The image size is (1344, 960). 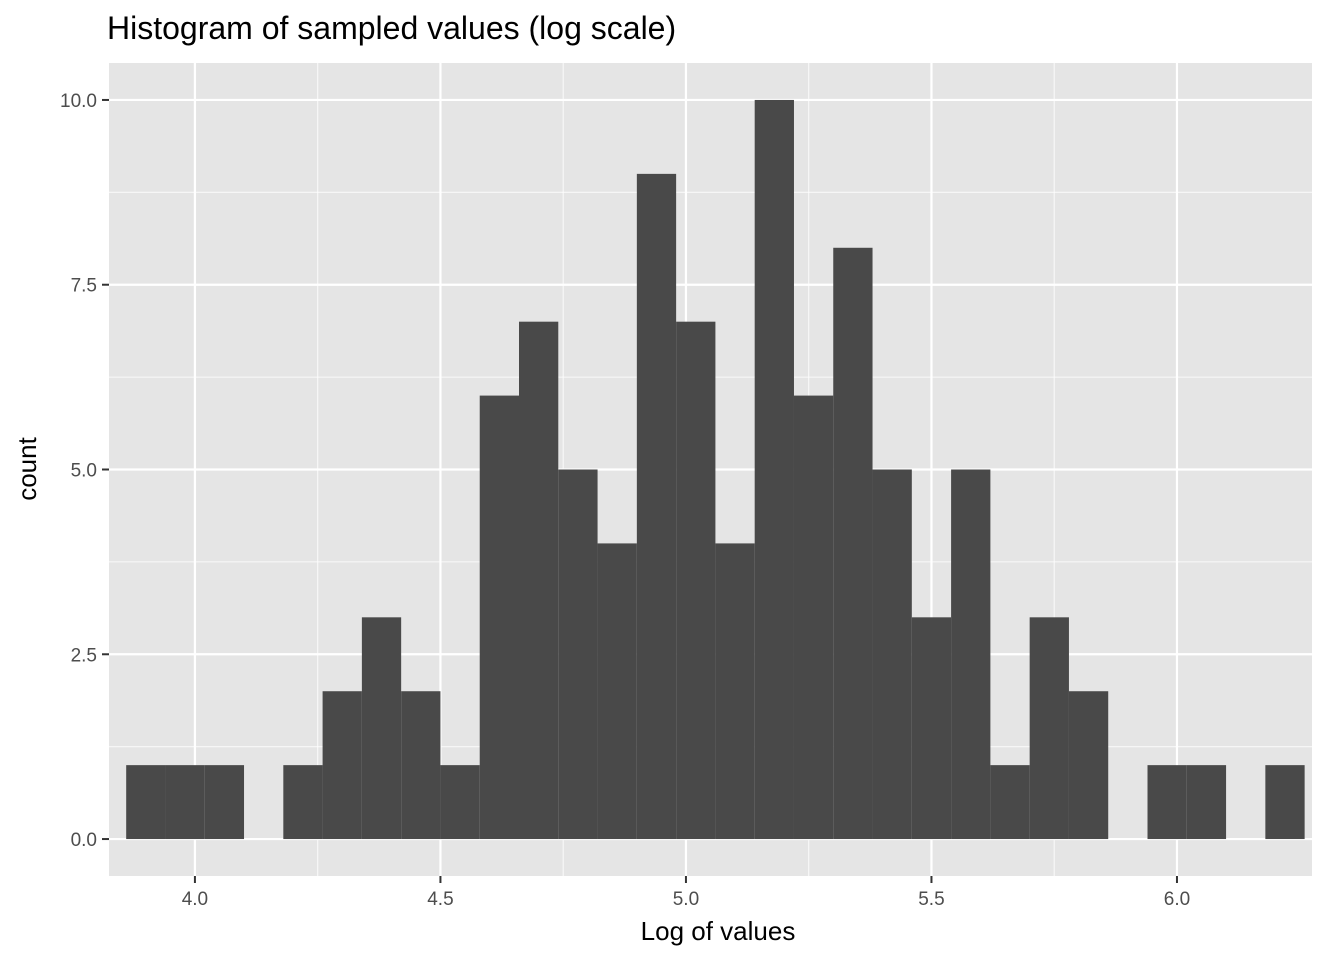 I want to click on x-tick-label: 6.0, so click(x=1177, y=899).